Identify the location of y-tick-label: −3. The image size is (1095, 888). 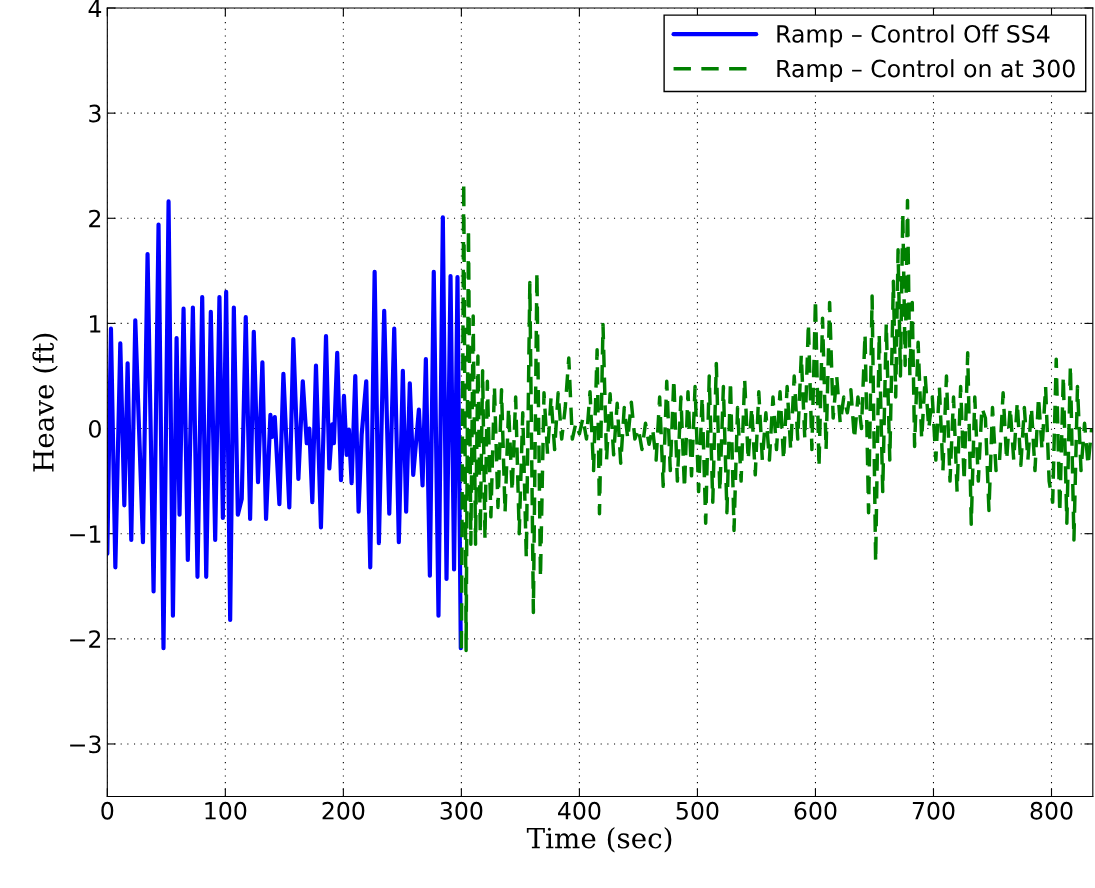
(85, 744).